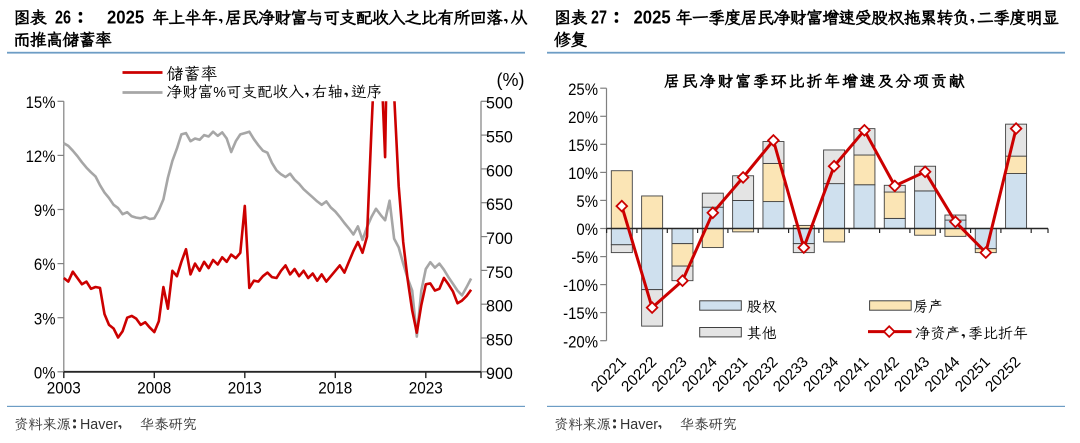 This screenshot has height=443, width=1080. Describe the element at coordinates (245, 388) in the screenshot. I see `svg-text: 2013` at that location.